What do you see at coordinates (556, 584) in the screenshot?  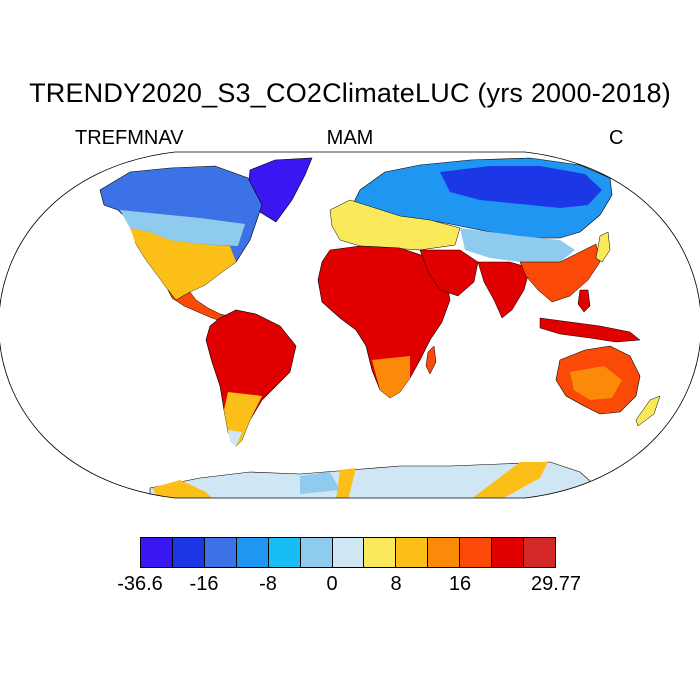 I see `colorbar-tick-label: 29.77` at bounding box center [556, 584].